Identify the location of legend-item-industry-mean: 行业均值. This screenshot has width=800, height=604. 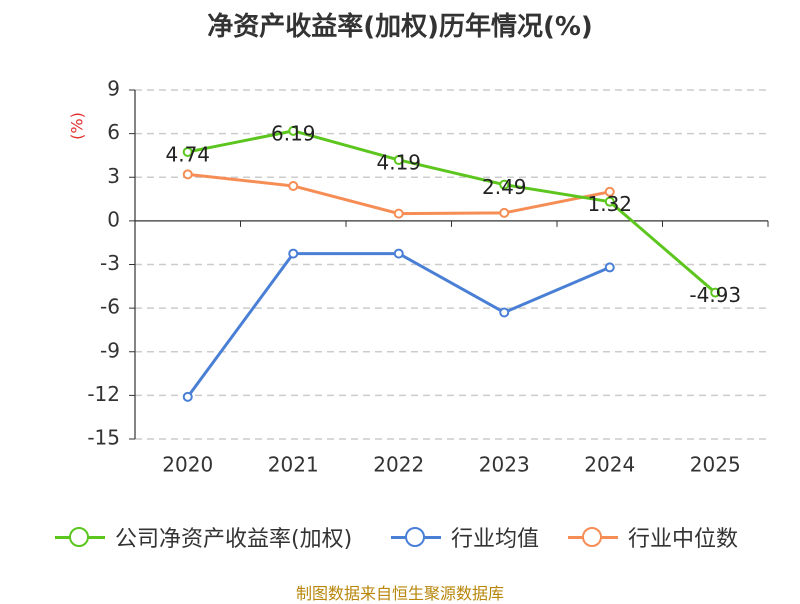
(465, 537).